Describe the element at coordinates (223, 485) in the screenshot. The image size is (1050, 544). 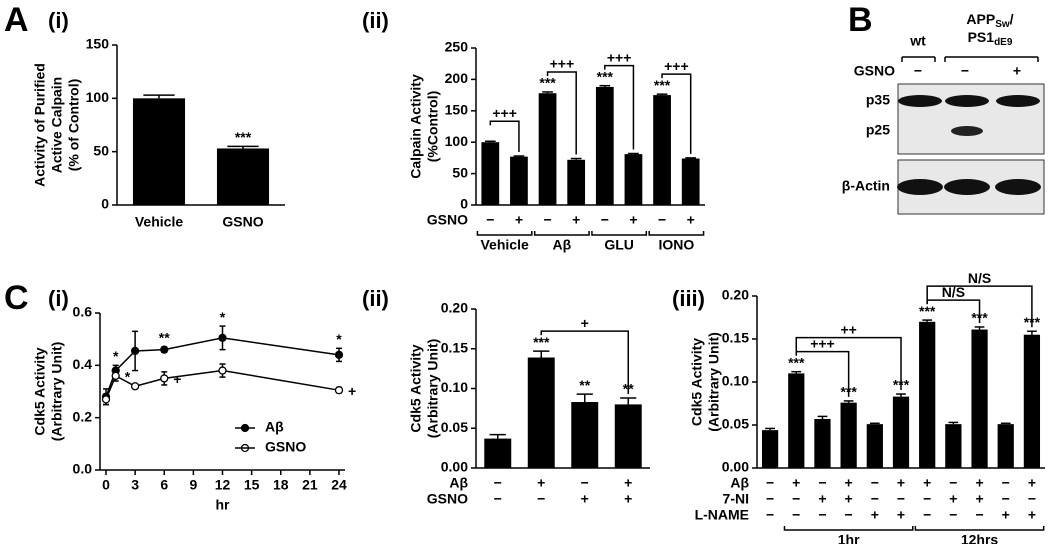
I see `x-tick-label: 12` at that location.